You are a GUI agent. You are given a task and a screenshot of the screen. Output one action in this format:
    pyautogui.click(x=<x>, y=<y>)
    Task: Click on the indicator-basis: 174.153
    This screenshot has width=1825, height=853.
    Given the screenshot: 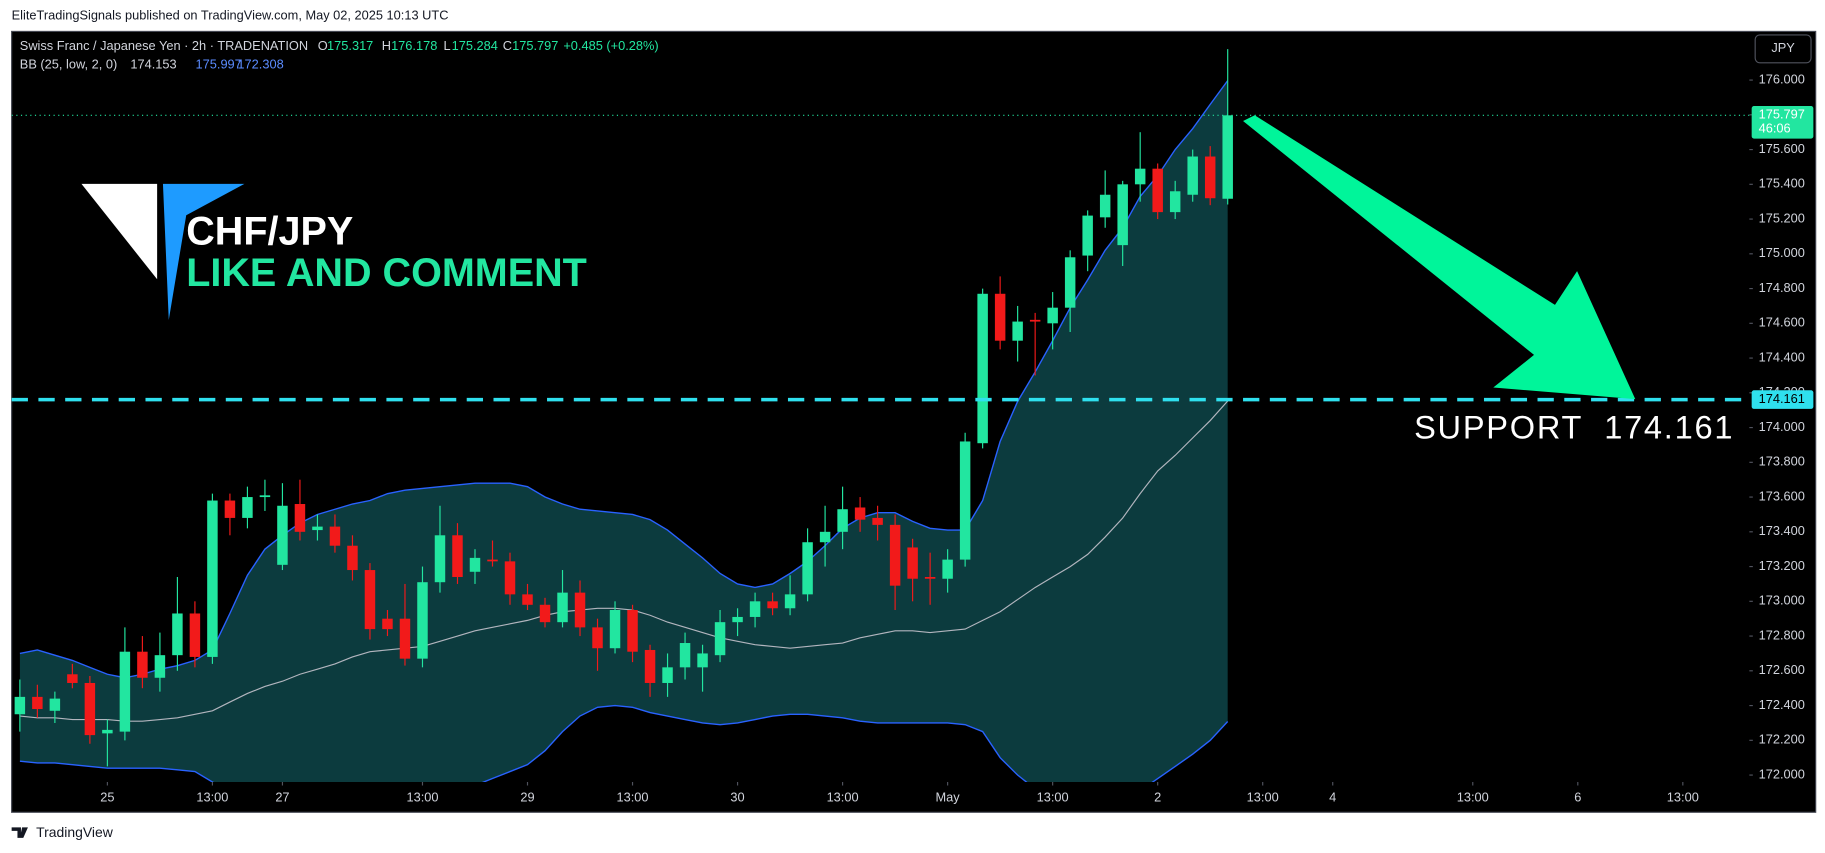 What is the action you would take?
    pyautogui.click(x=153, y=64)
    